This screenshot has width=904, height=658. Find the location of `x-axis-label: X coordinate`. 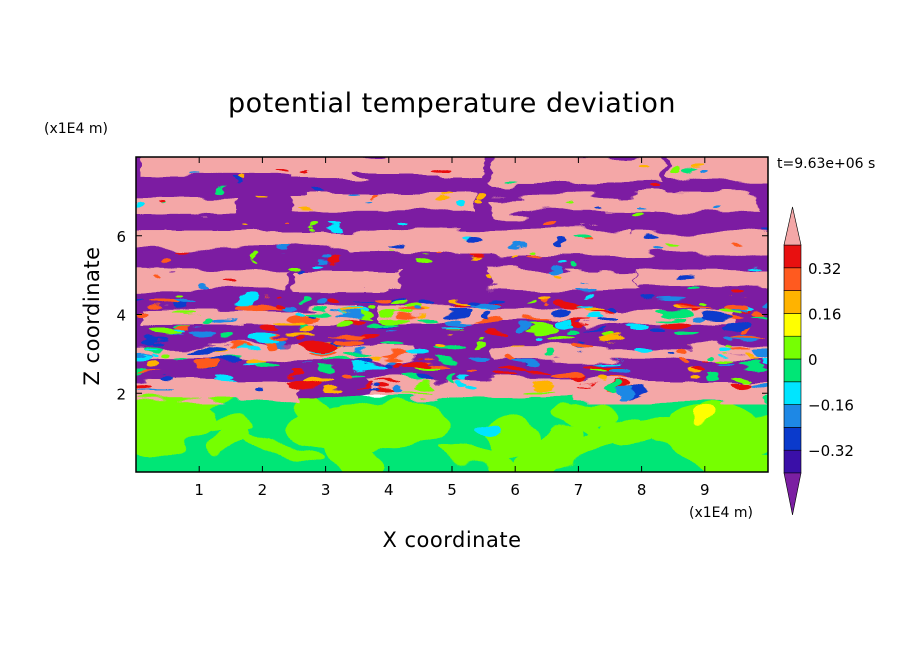

x-axis-label: X coordinate is located at coordinates (451, 540).